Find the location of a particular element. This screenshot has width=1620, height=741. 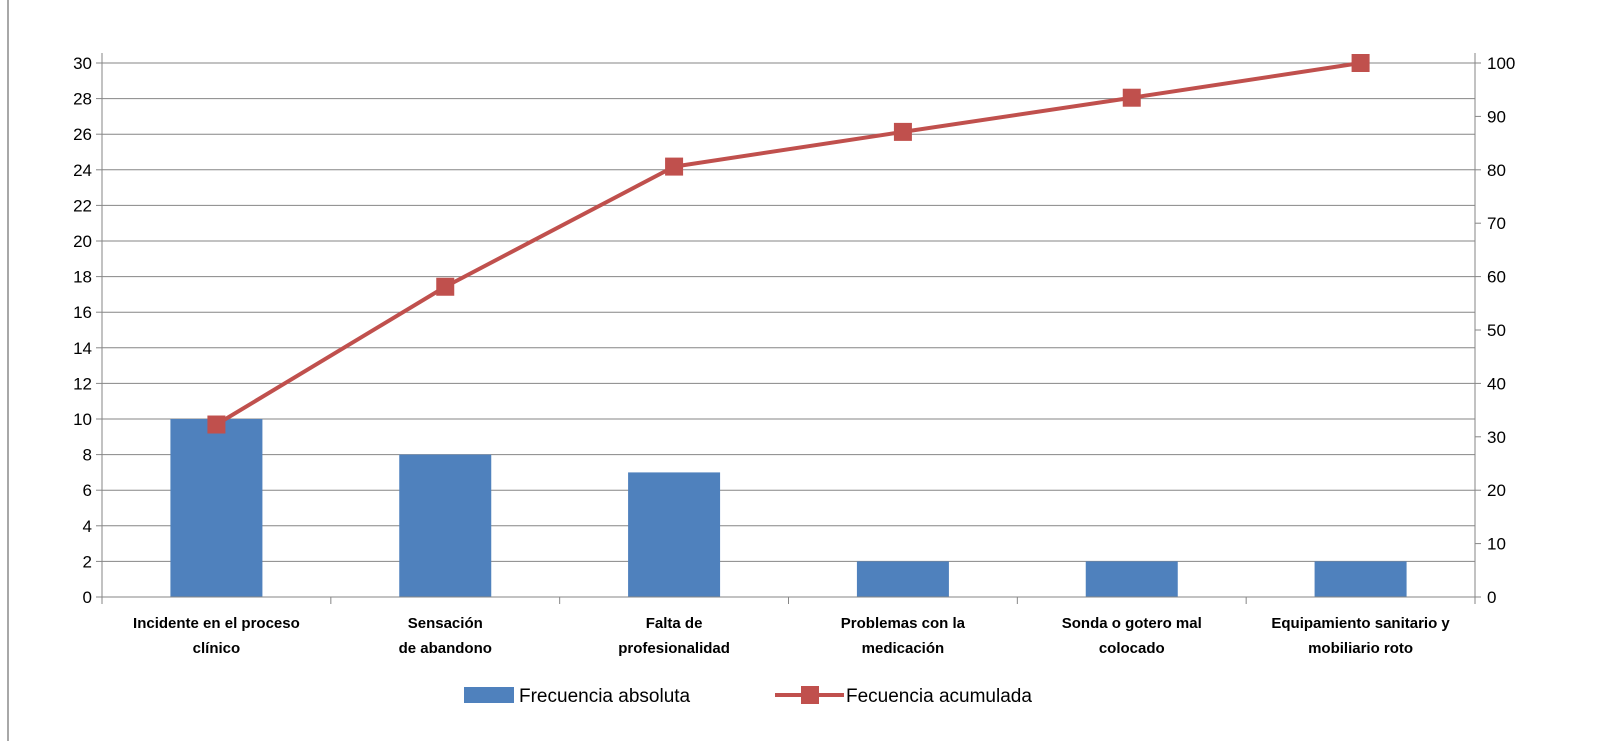

y-left-tick-label: 4 is located at coordinates (87, 526).